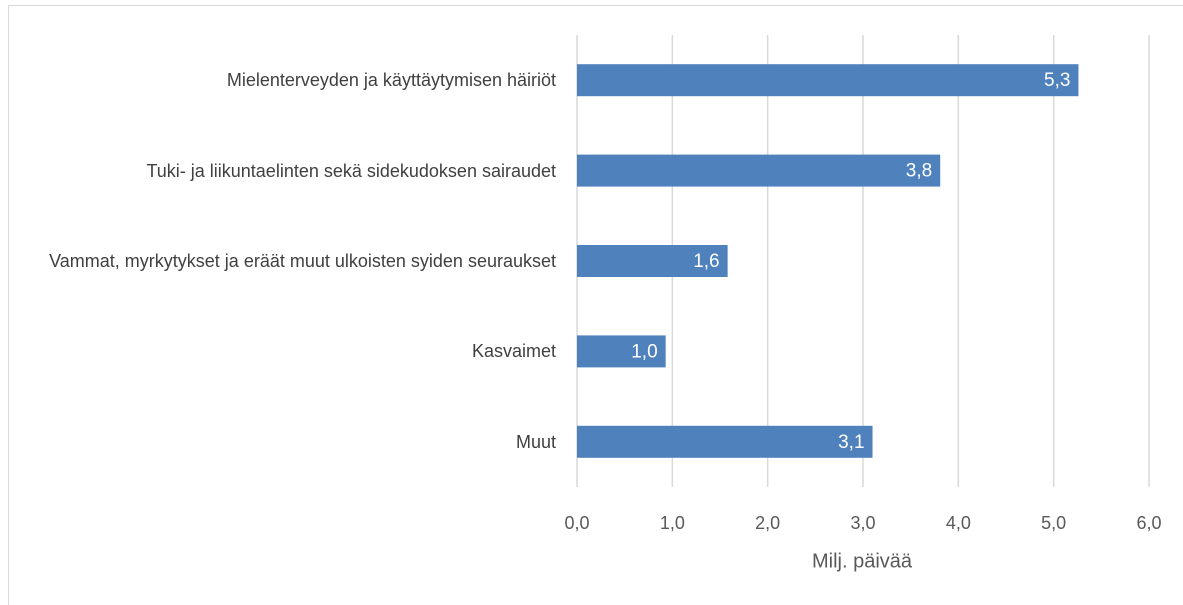 The image size is (1183, 605). What do you see at coordinates (706, 261) in the screenshot?
I see `value-label: 1,6` at bounding box center [706, 261].